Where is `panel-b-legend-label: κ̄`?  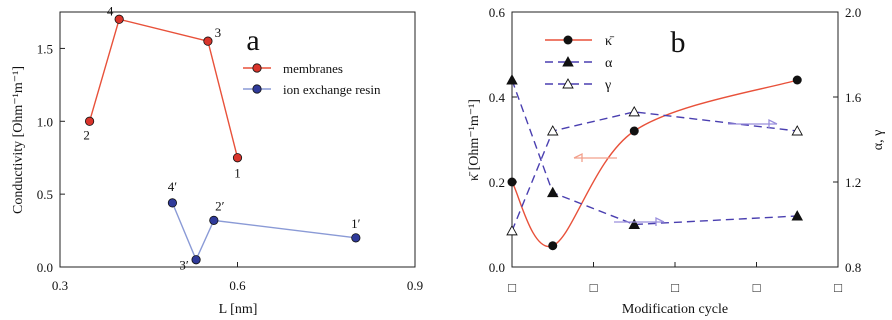
panel-b-legend-label: κ̄ is located at coordinates (610, 41).